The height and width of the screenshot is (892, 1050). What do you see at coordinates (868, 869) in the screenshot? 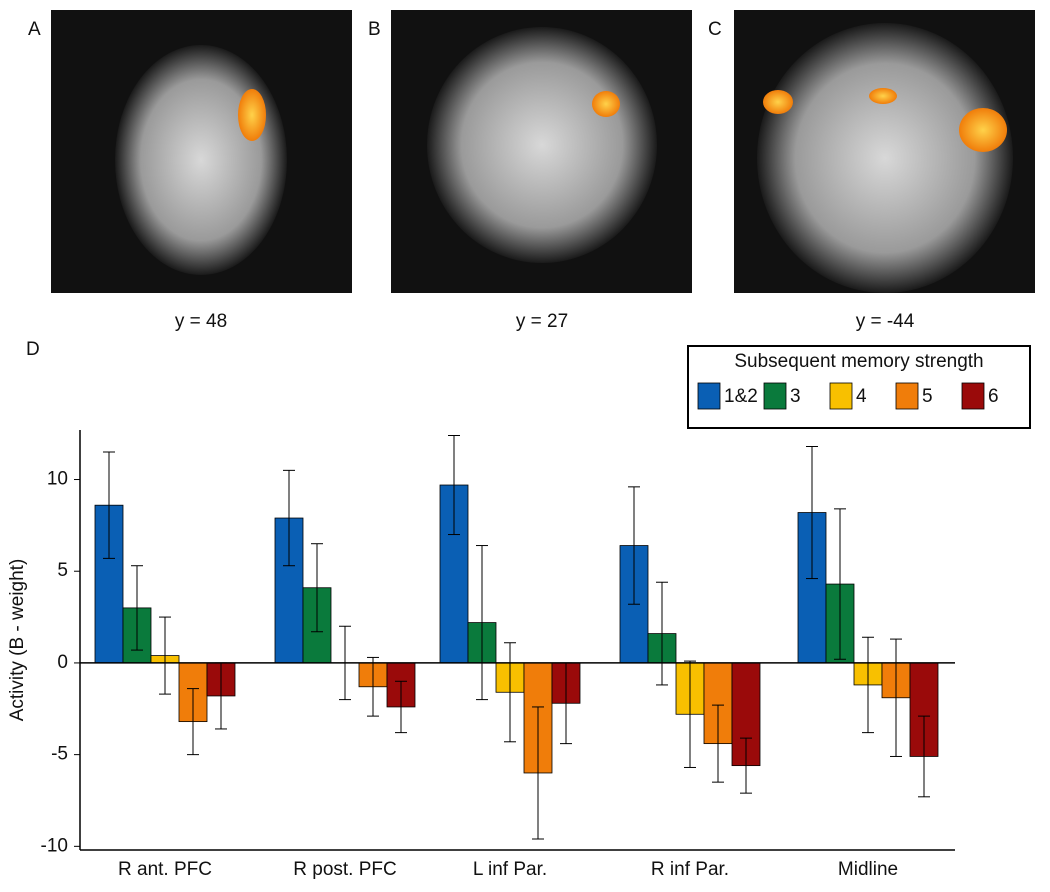
I see `x-tick-label: Midline` at bounding box center [868, 869].